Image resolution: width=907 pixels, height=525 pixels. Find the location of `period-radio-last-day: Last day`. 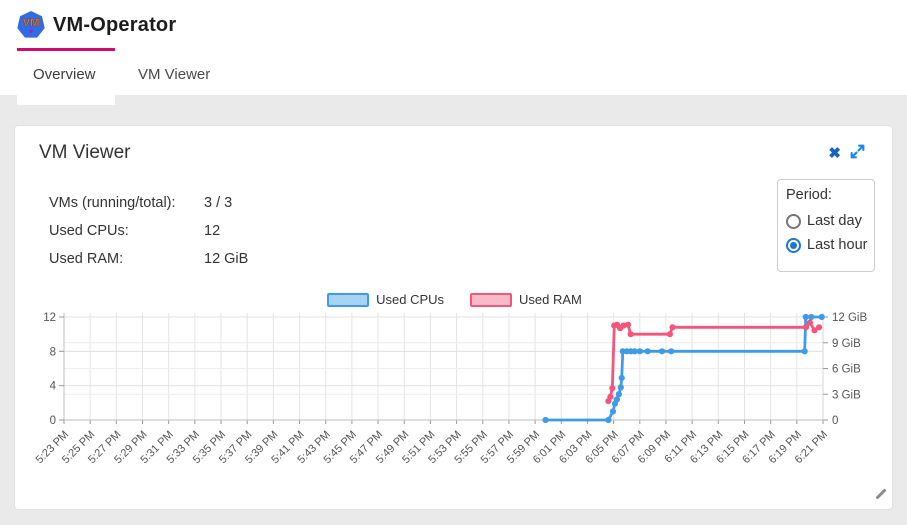

period-radio-last-day: Last day is located at coordinates (826, 221).